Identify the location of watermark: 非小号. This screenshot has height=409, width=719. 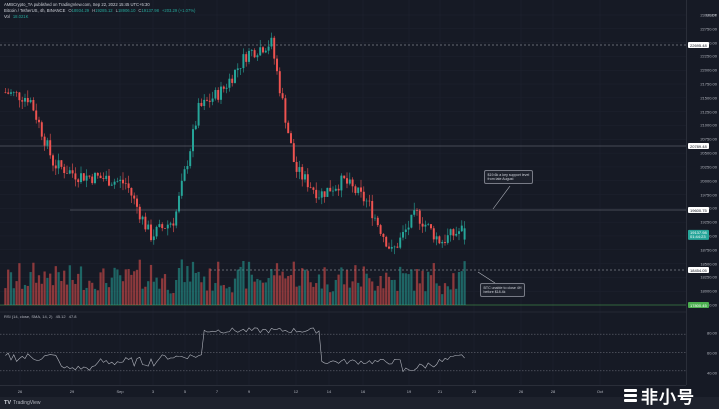
(671, 395).